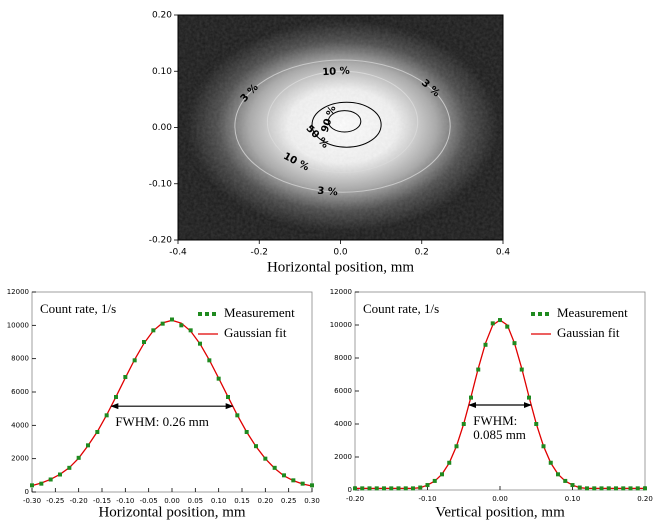 The width and height of the screenshot is (653, 523). I want to click on x-tick-label: -0.30, so click(32, 501).